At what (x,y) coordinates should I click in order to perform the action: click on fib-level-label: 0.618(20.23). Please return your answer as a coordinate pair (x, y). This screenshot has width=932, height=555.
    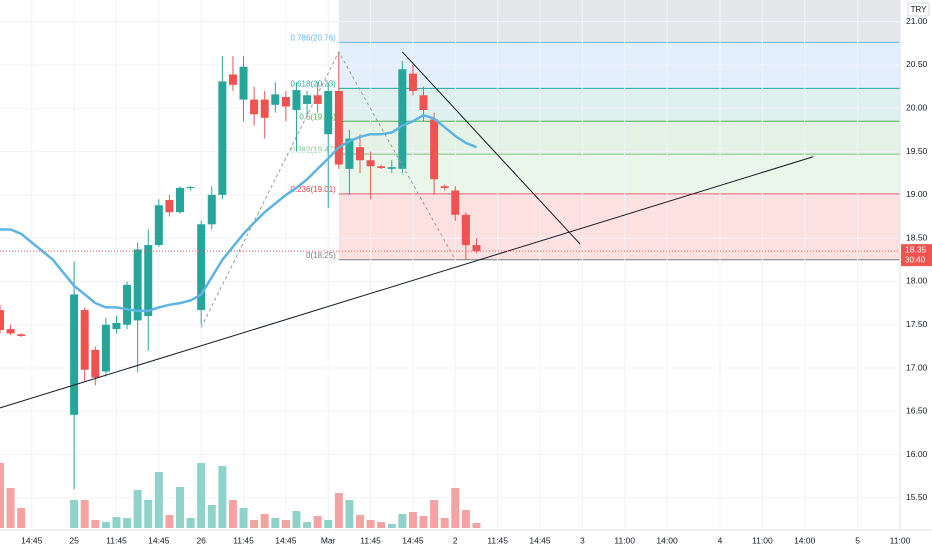
    Looking at the image, I should click on (313, 83).